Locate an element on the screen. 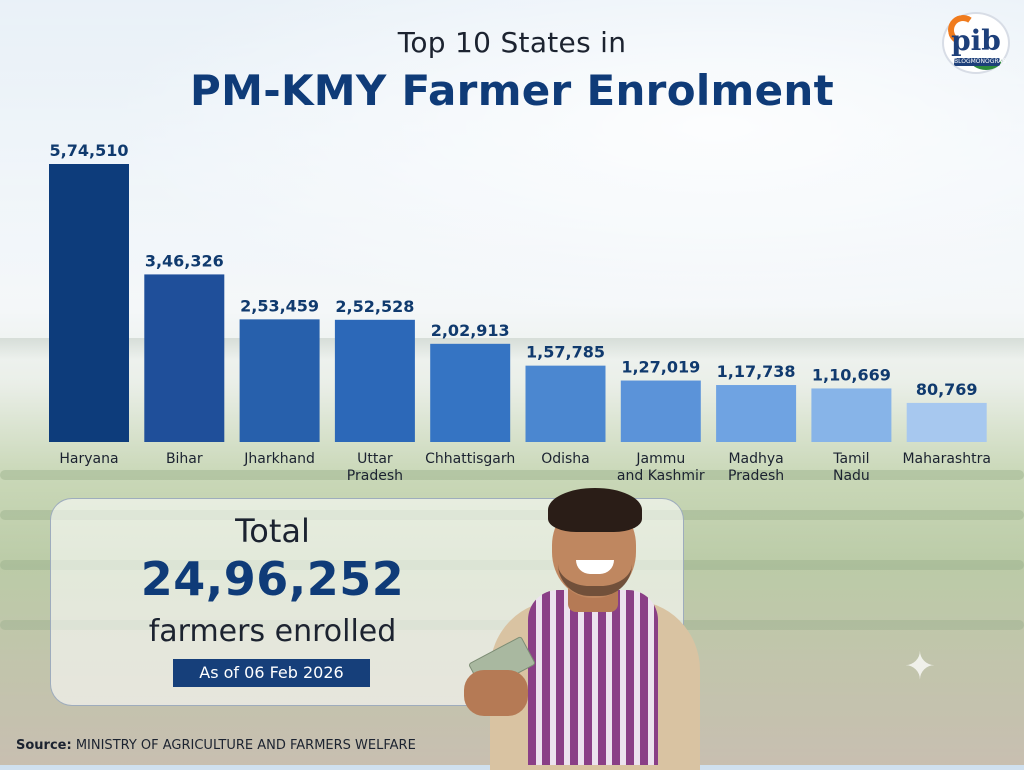 This screenshot has height=770, width=1024. total-caption: farmers enrolled is located at coordinates (272, 631).